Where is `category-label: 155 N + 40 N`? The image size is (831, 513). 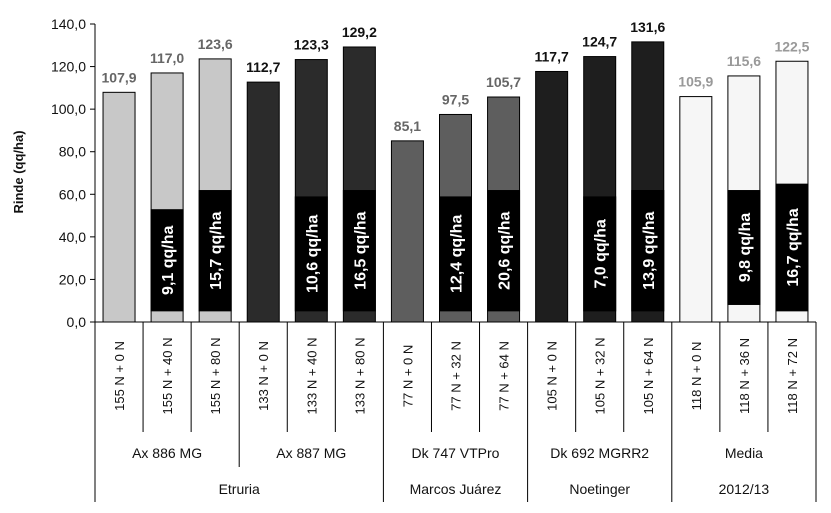 category-label: 155 N + 40 N is located at coordinates (167, 376).